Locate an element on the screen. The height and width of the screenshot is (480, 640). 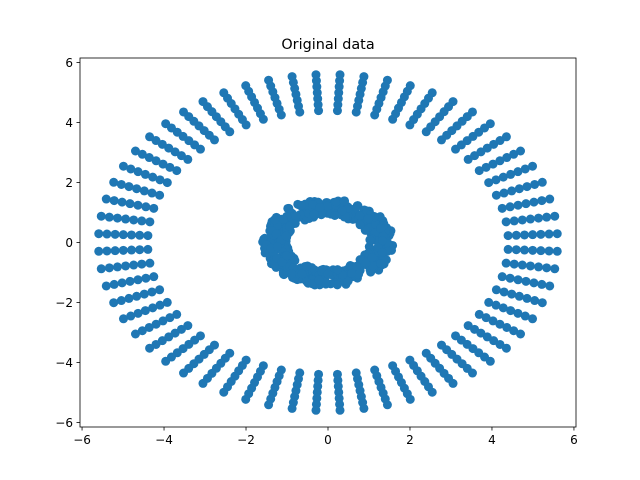
chart-title: Original data is located at coordinates (327, 45).